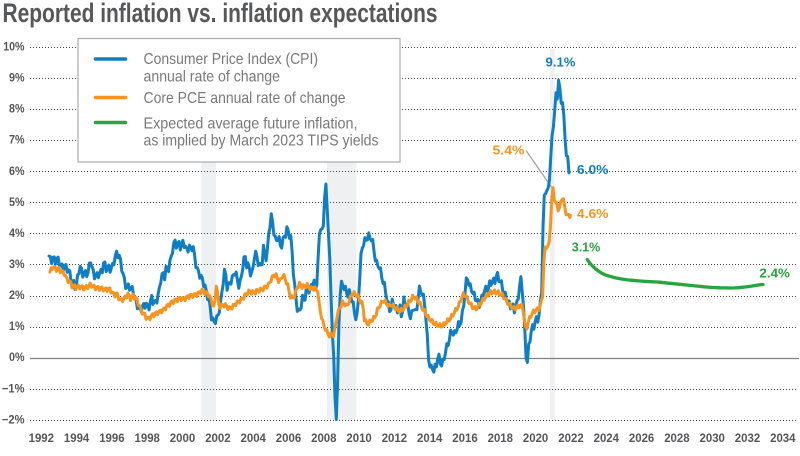 This screenshot has width=800, height=456. I want to click on svg-text: 10%, so click(14, 47).